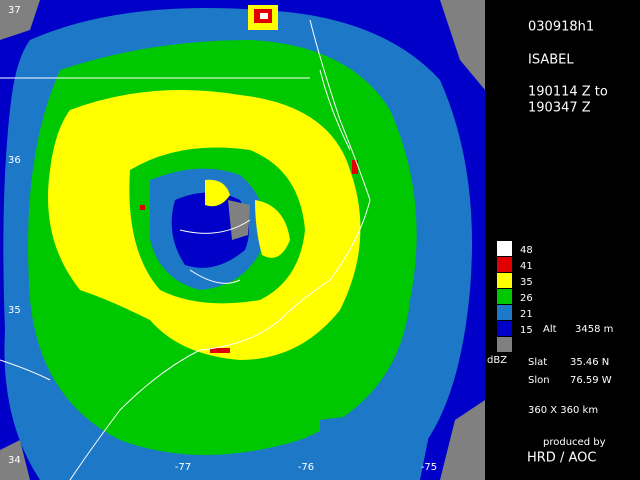  I want to click on lon-label: -77, so click(183, 467).